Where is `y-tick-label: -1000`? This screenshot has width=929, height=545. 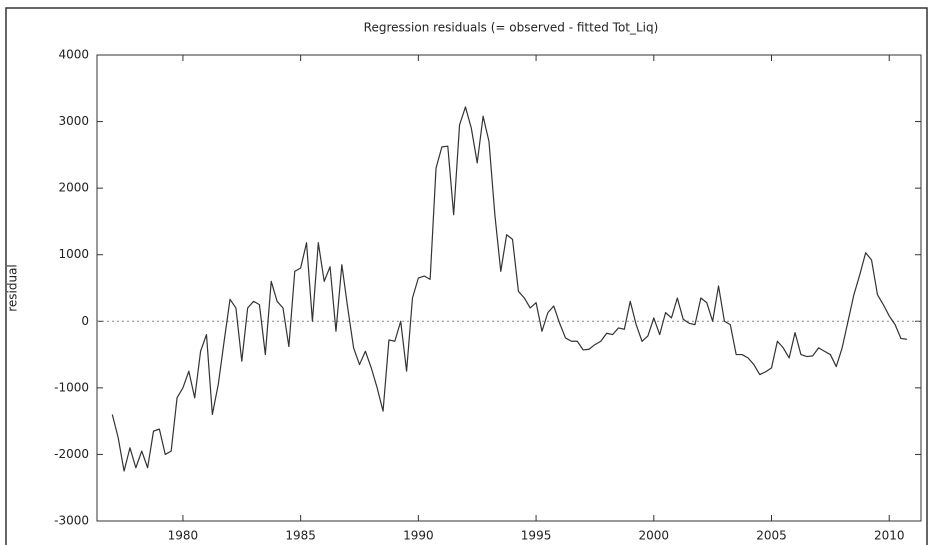
y-tick-label: -1000 is located at coordinates (71, 387).